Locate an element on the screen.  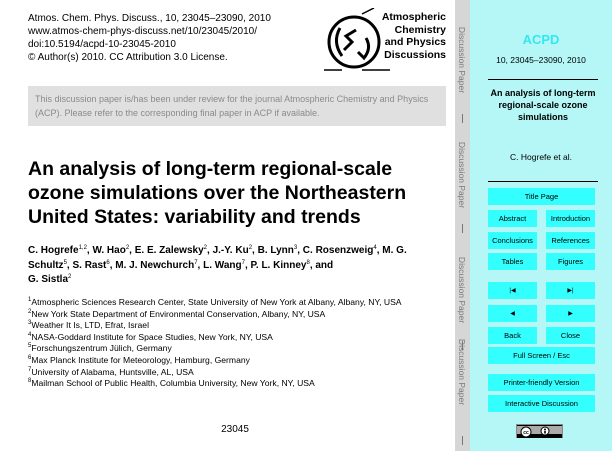
and-word: and is located at coordinates (324, 265).